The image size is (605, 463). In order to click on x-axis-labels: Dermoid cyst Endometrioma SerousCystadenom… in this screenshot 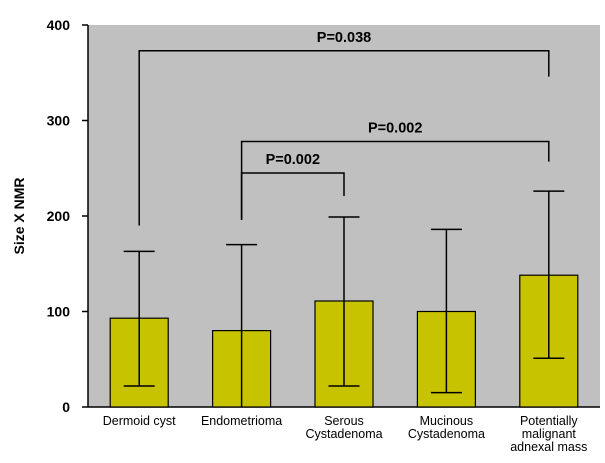, I will do `click(345, 434)`.